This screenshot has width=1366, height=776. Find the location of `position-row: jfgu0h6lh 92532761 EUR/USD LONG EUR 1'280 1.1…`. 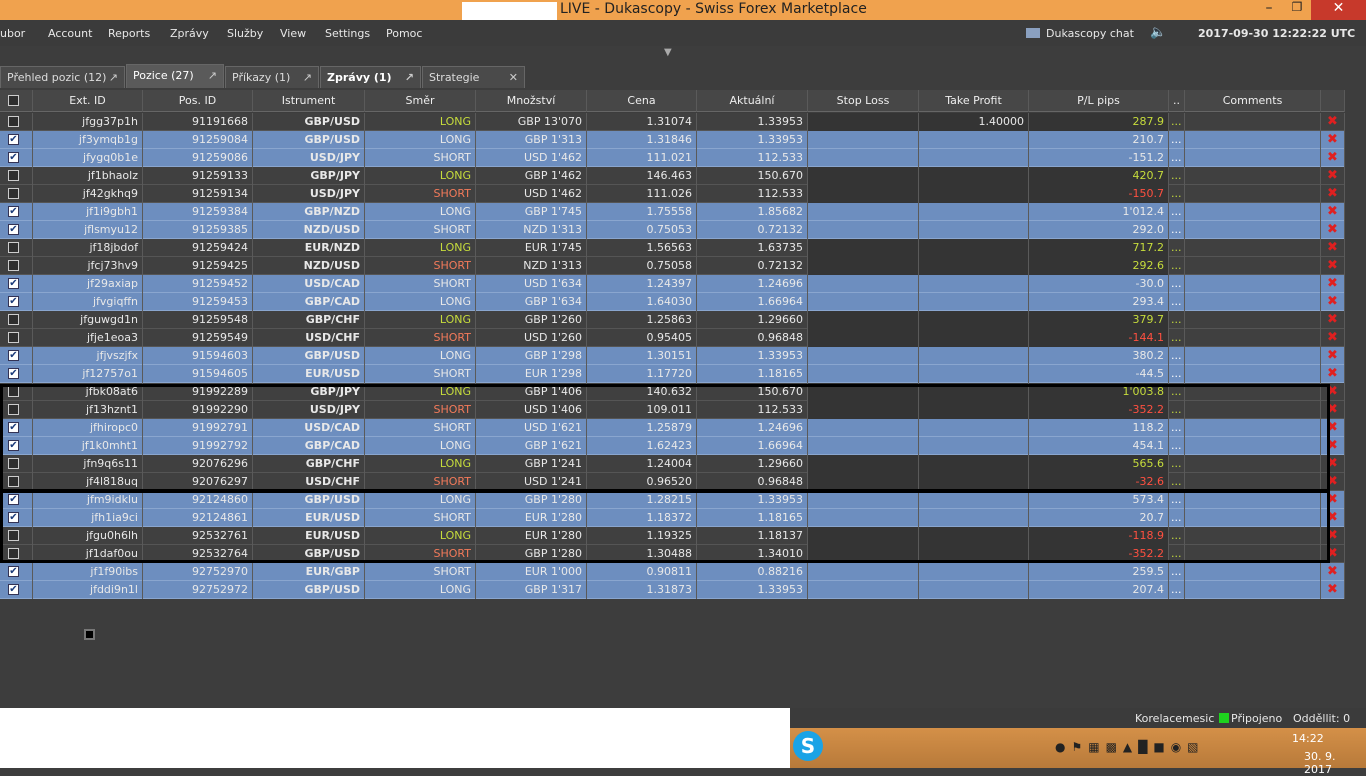

position-row: jfgu0h6lh 92532761 EUR/USD LONG EUR 1'280 1.1… is located at coordinates (672, 536).